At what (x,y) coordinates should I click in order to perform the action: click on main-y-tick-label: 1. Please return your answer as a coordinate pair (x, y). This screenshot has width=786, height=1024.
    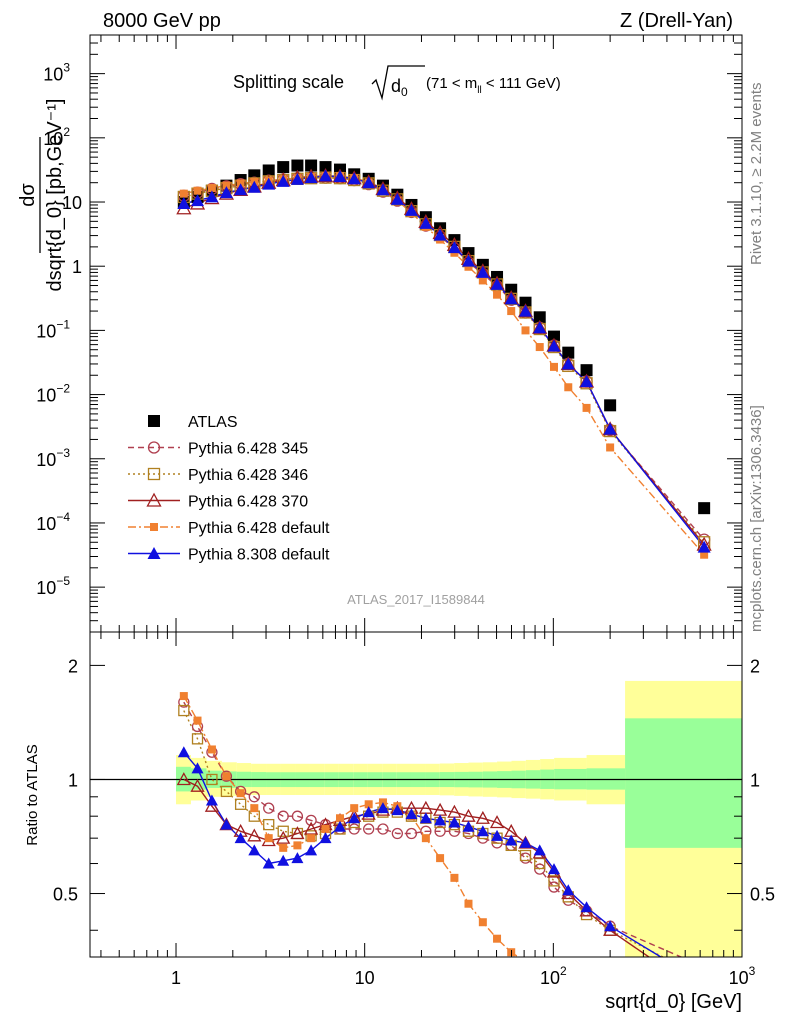
    Looking at the image, I should click on (77, 267).